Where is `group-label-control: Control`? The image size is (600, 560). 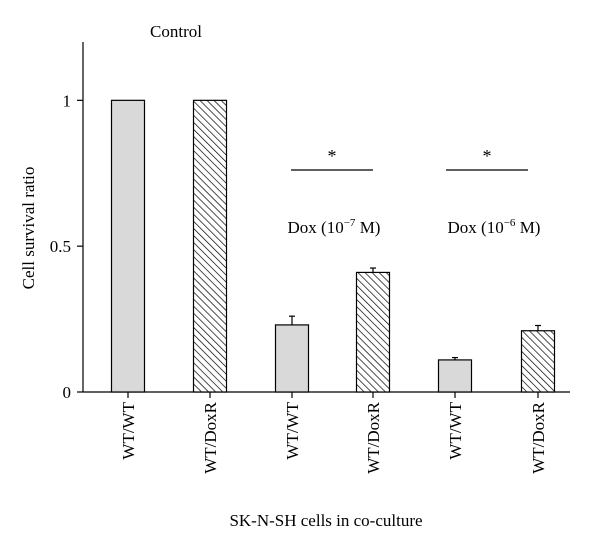
group-label-control: Control is located at coordinates (176, 31).